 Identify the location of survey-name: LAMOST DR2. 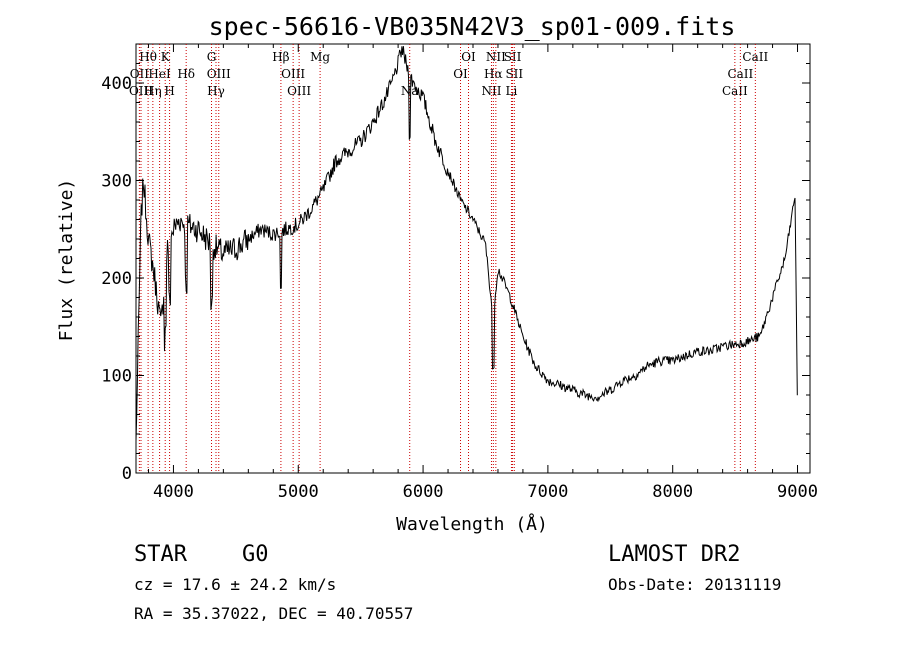
(674, 554).